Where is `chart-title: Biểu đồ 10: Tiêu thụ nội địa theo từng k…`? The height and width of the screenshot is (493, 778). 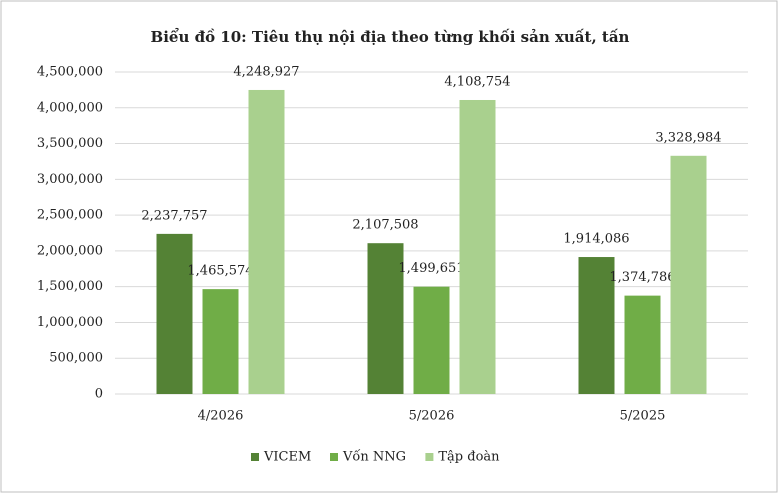 chart-title: Biểu đồ 10: Tiêu thụ nội địa theo từng k… is located at coordinates (390, 37).